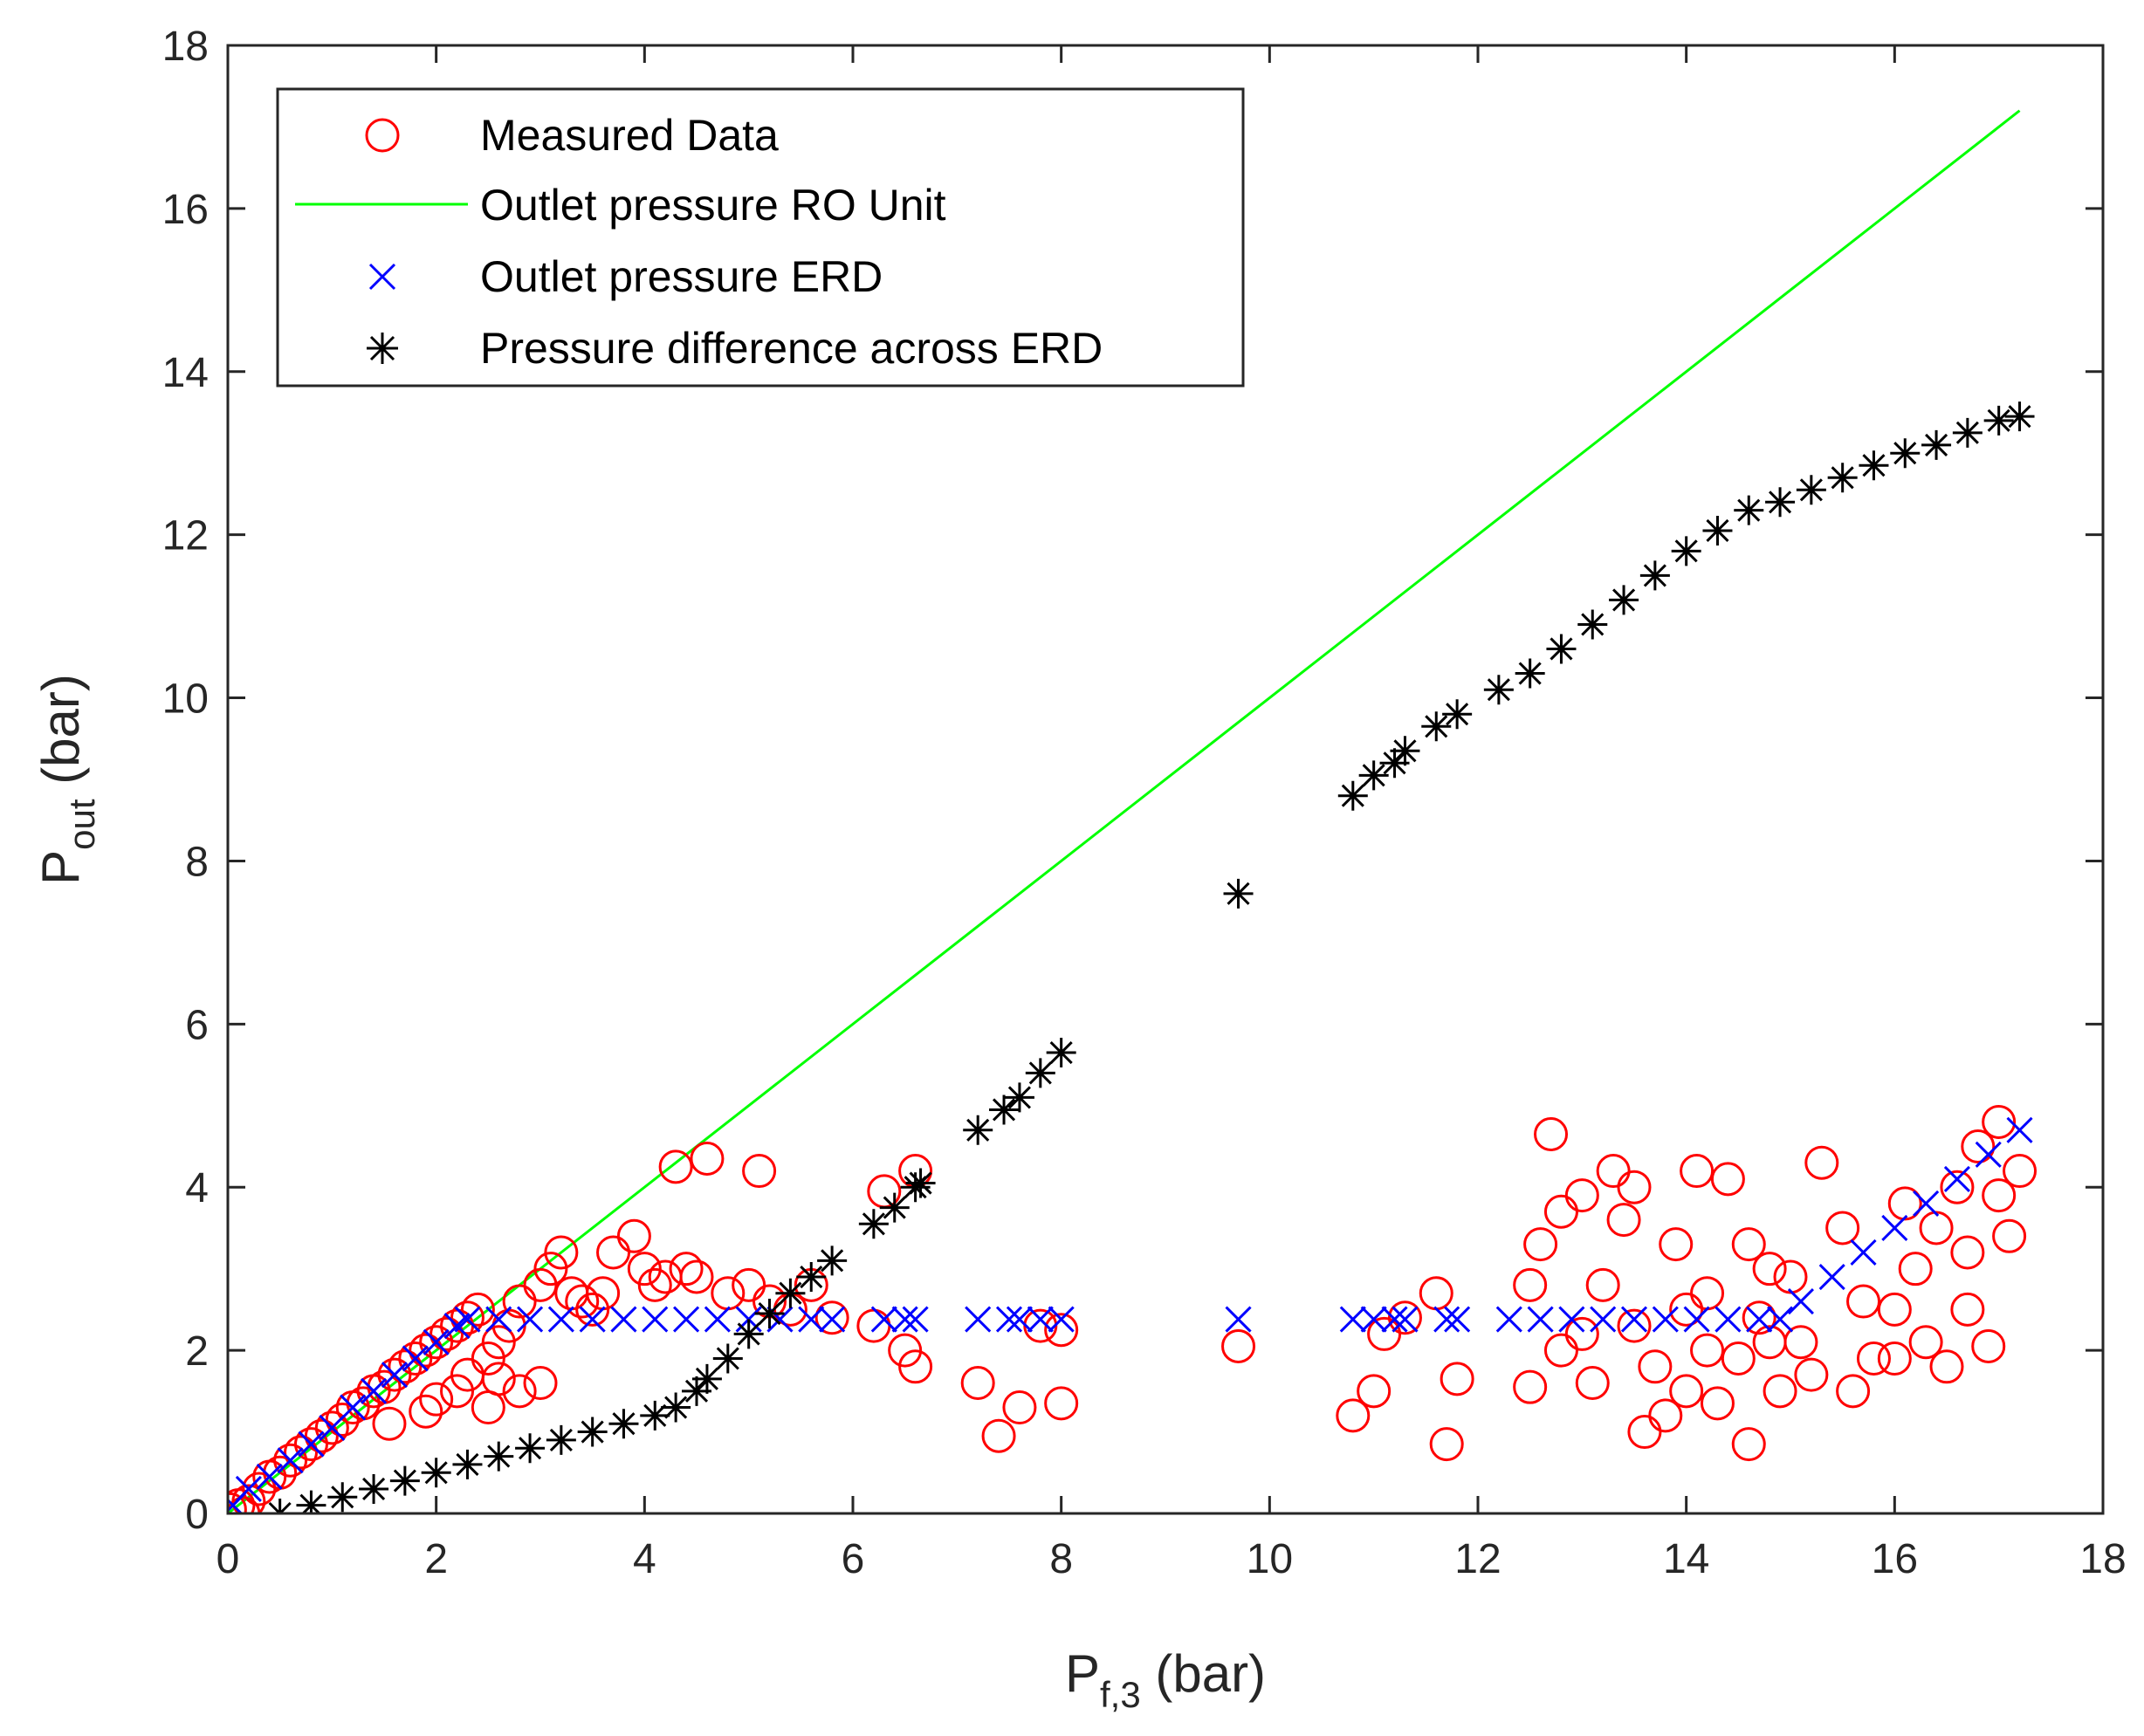 The width and height of the screenshot is (2144, 1736). What do you see at coordinates (185, 47) in the screenshot?
I see `y-tick-label: 18` at bounding box center [185, 47].